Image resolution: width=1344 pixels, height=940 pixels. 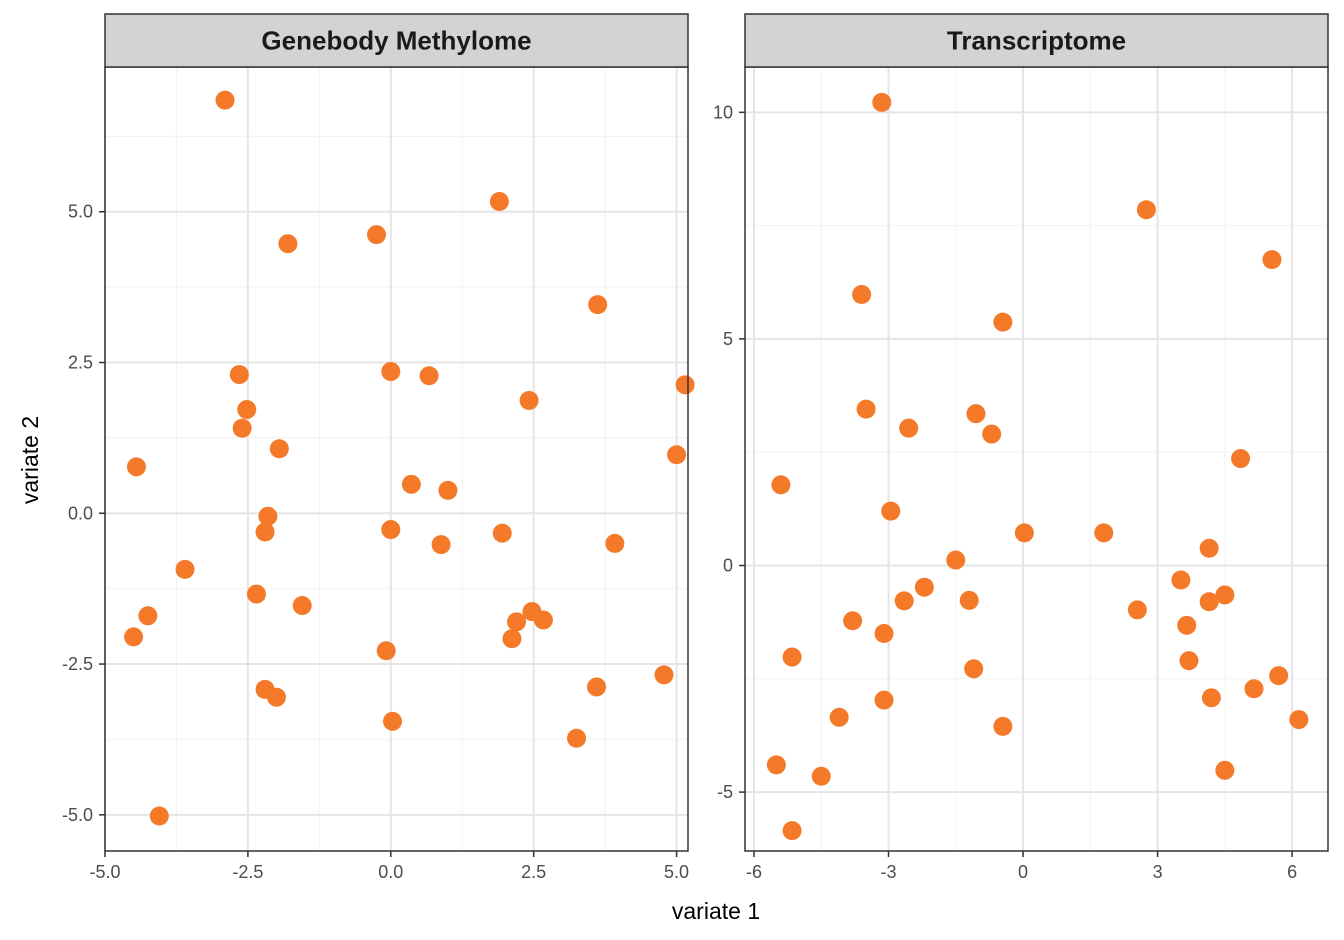 I want to click on x-axis: -5.0 -2.5 0.0 2.5 5.0, so click(x=389, y=866).